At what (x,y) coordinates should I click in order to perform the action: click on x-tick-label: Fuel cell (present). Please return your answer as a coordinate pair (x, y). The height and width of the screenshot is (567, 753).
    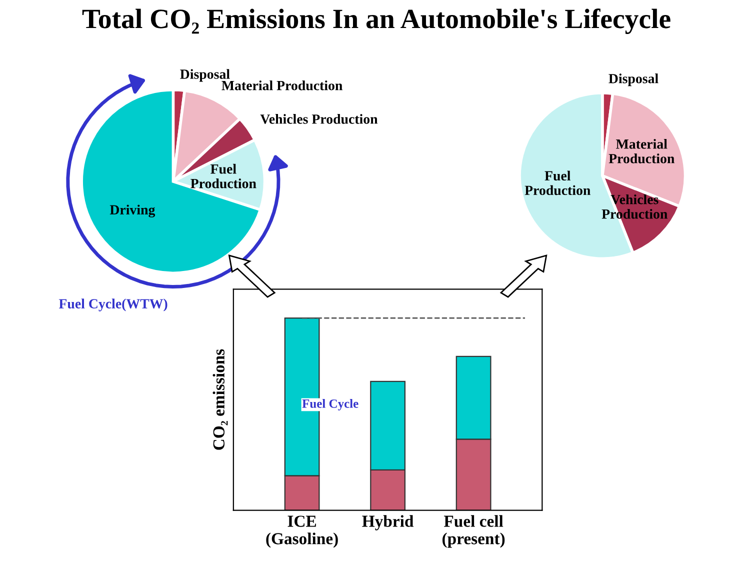
    Looking at the image, I should click on (473, 531).